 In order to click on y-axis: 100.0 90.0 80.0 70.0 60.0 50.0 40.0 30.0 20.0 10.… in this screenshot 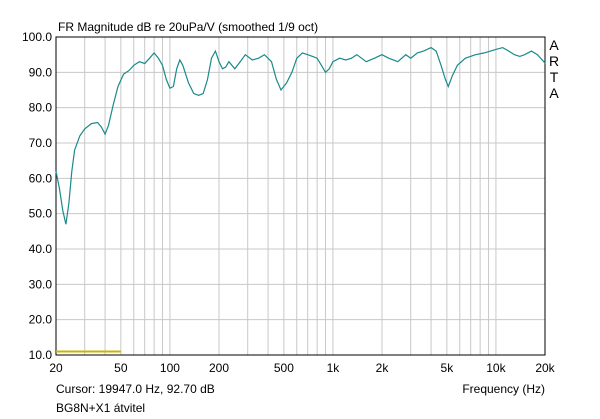, I will do `click(37, 196)`.